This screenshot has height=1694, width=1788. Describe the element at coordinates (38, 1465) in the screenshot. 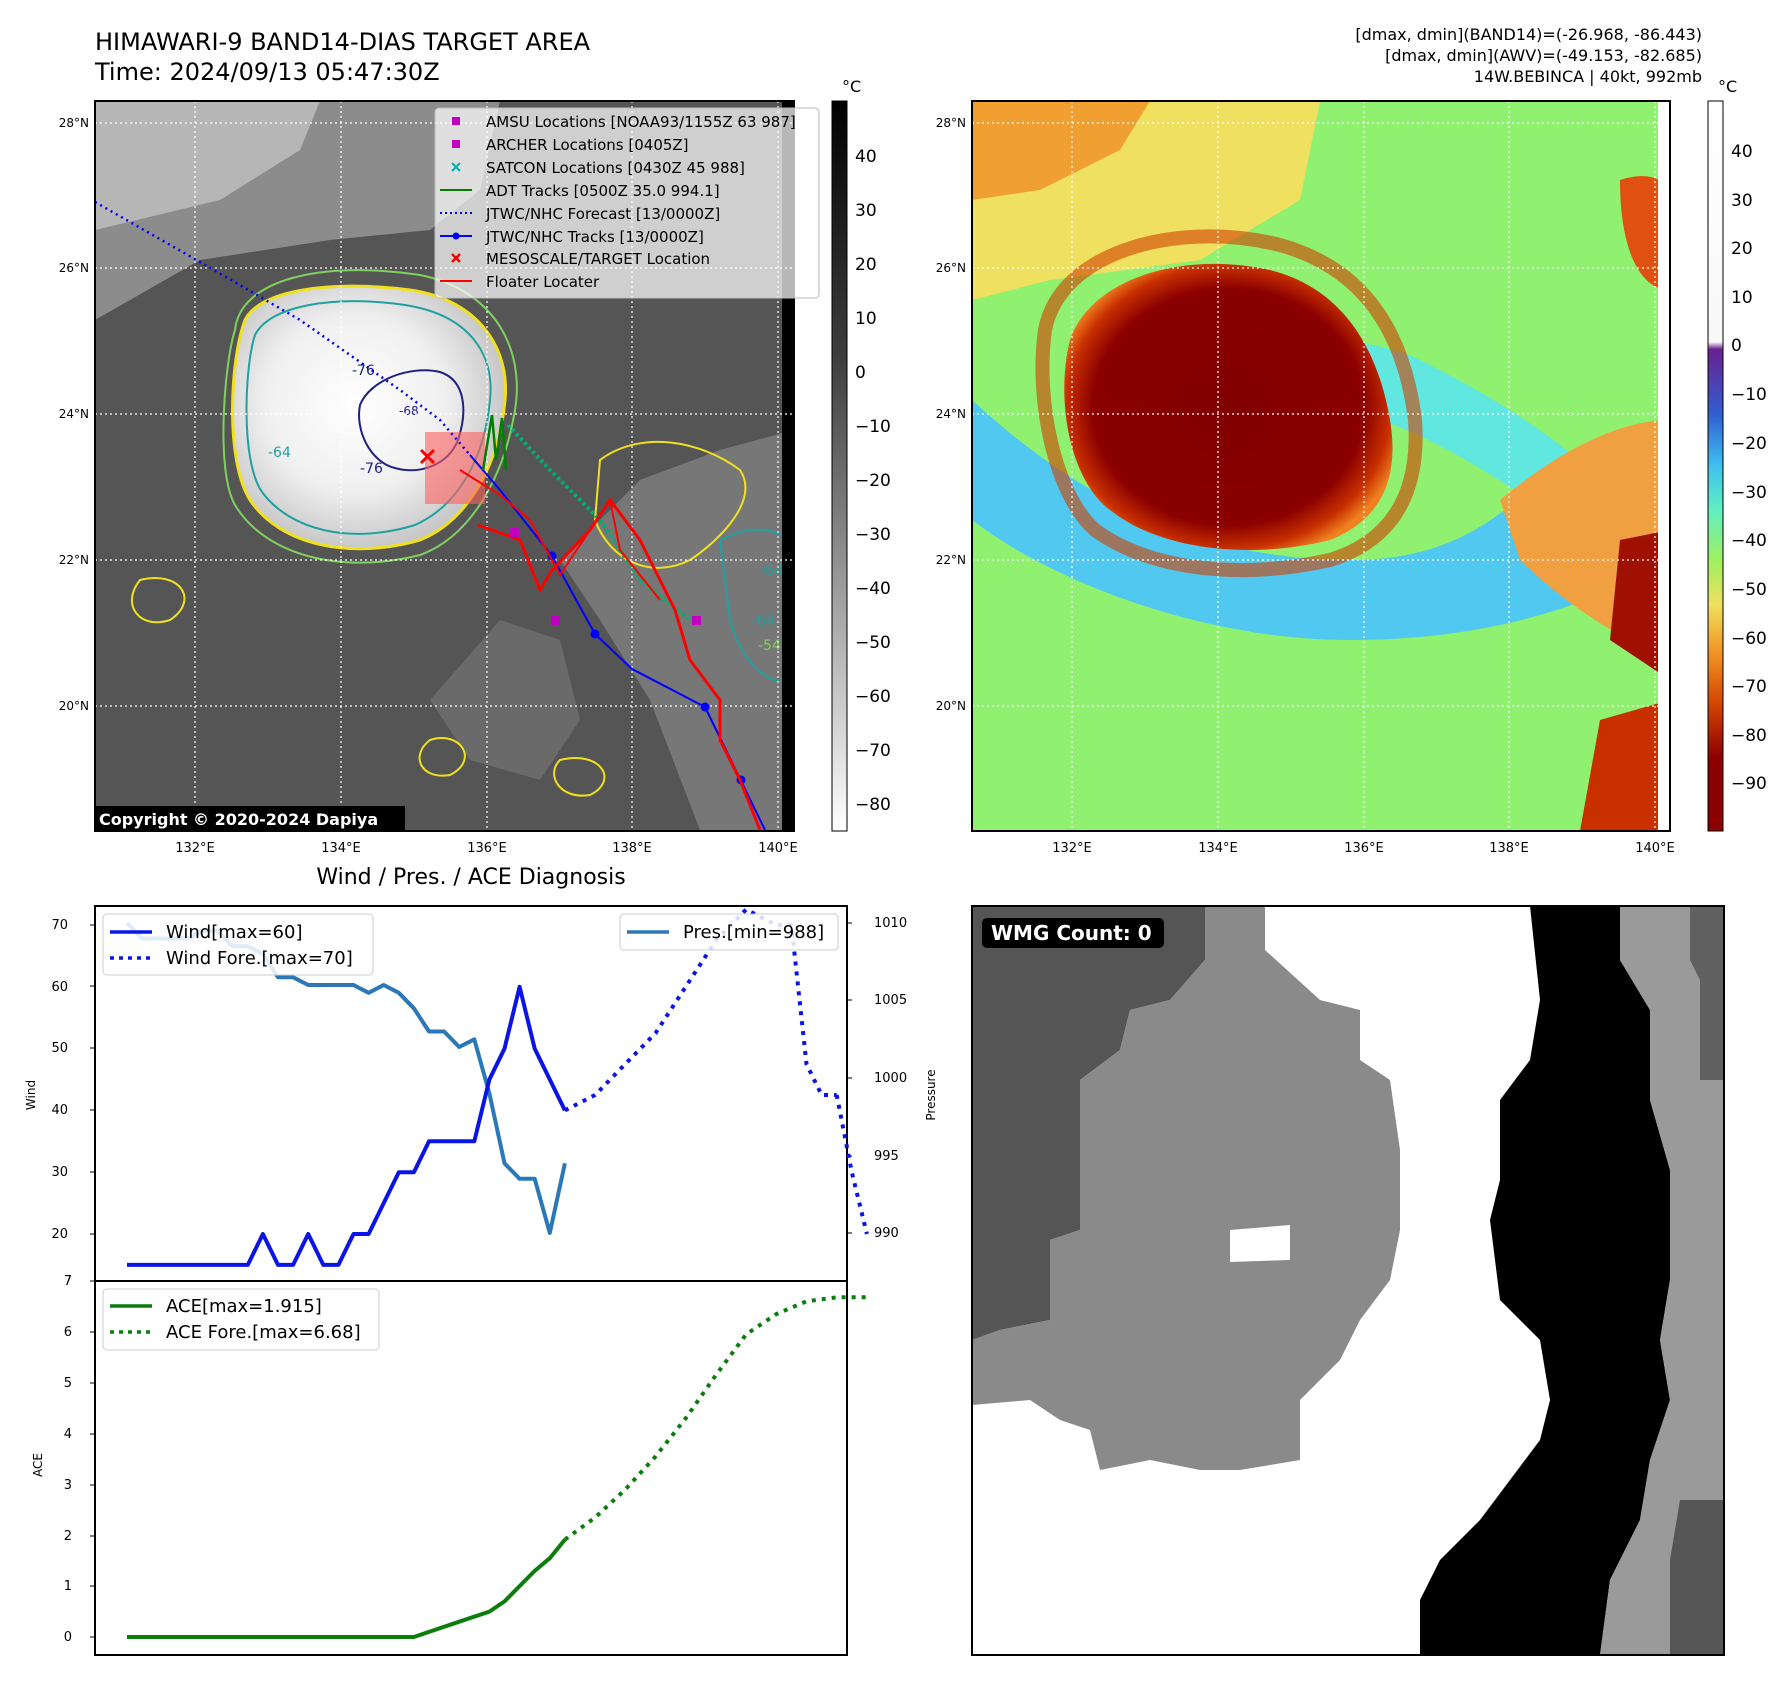

I see `ace-axis-label: ACE` at that location.